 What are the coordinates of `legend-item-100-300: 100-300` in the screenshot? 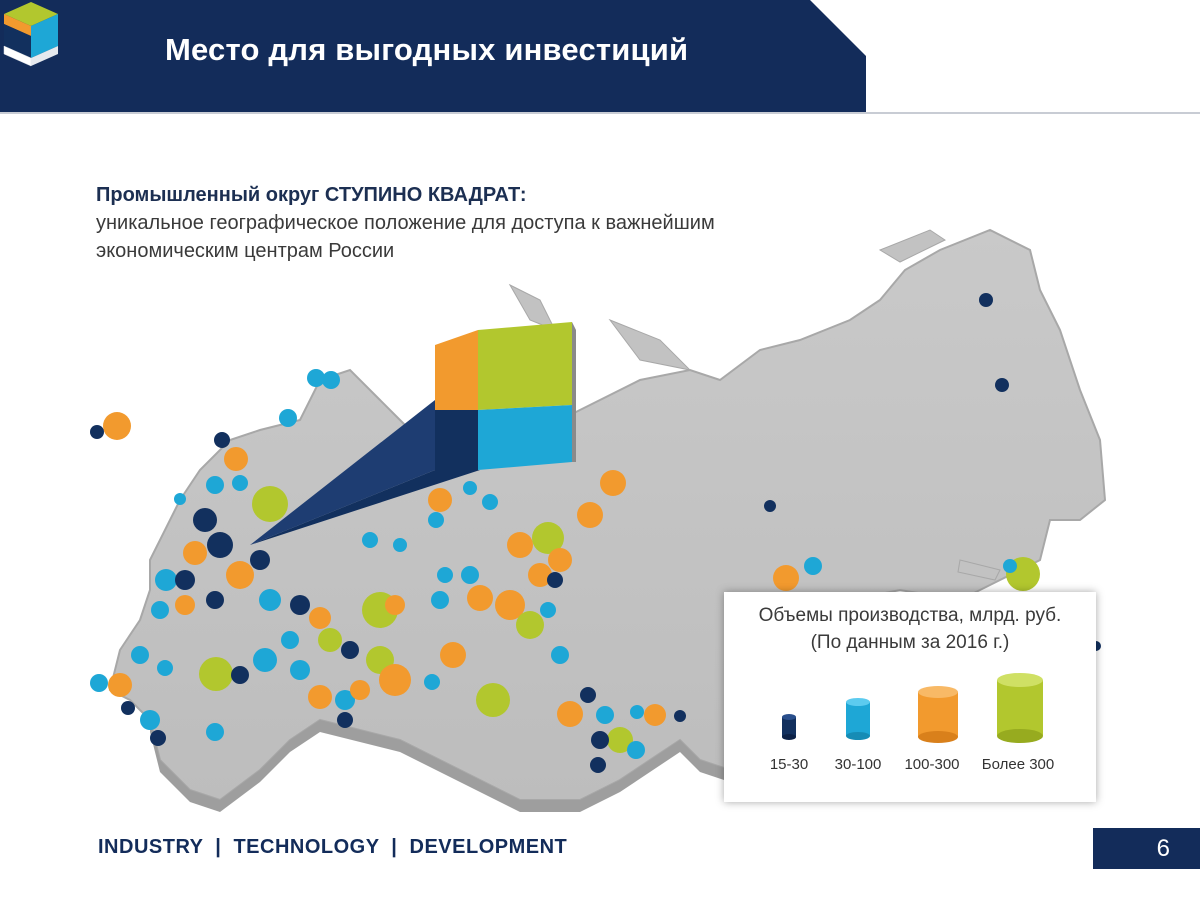 It's located at (932, 764).